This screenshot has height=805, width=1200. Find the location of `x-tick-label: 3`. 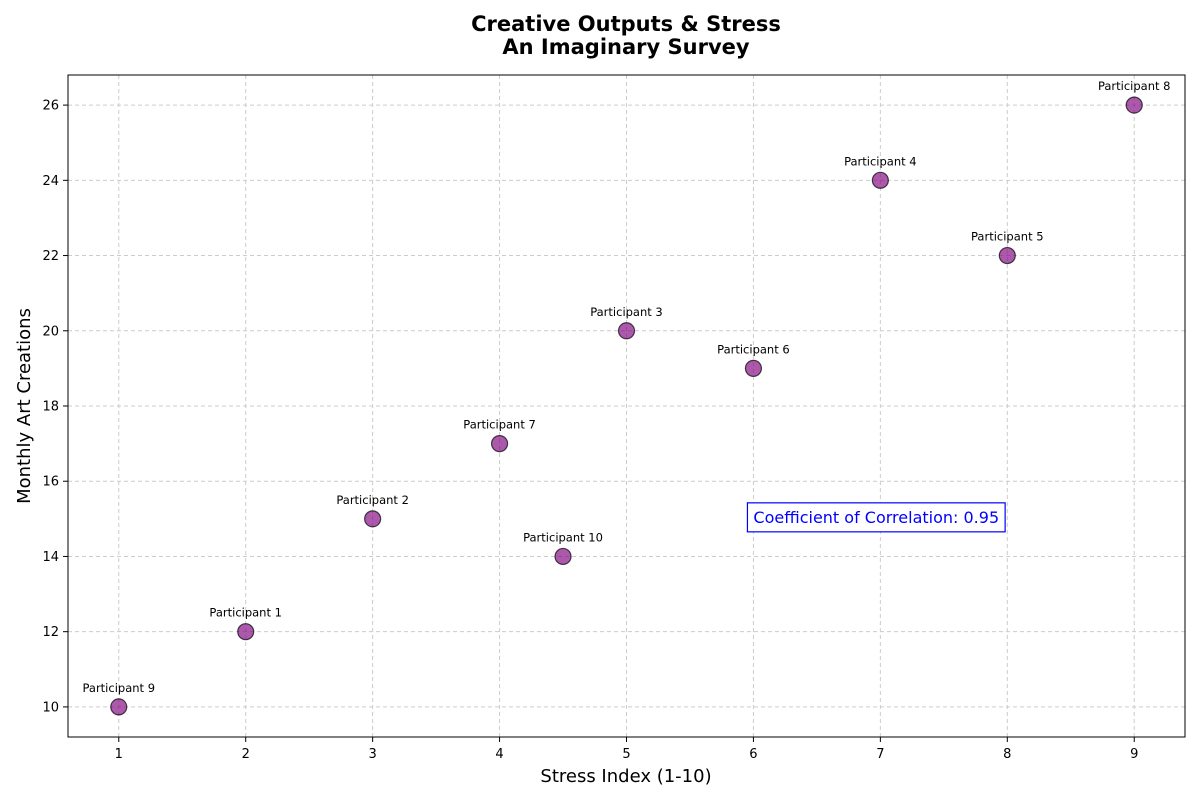

x-tick-label: 3 is located at coordinates (372, 754).